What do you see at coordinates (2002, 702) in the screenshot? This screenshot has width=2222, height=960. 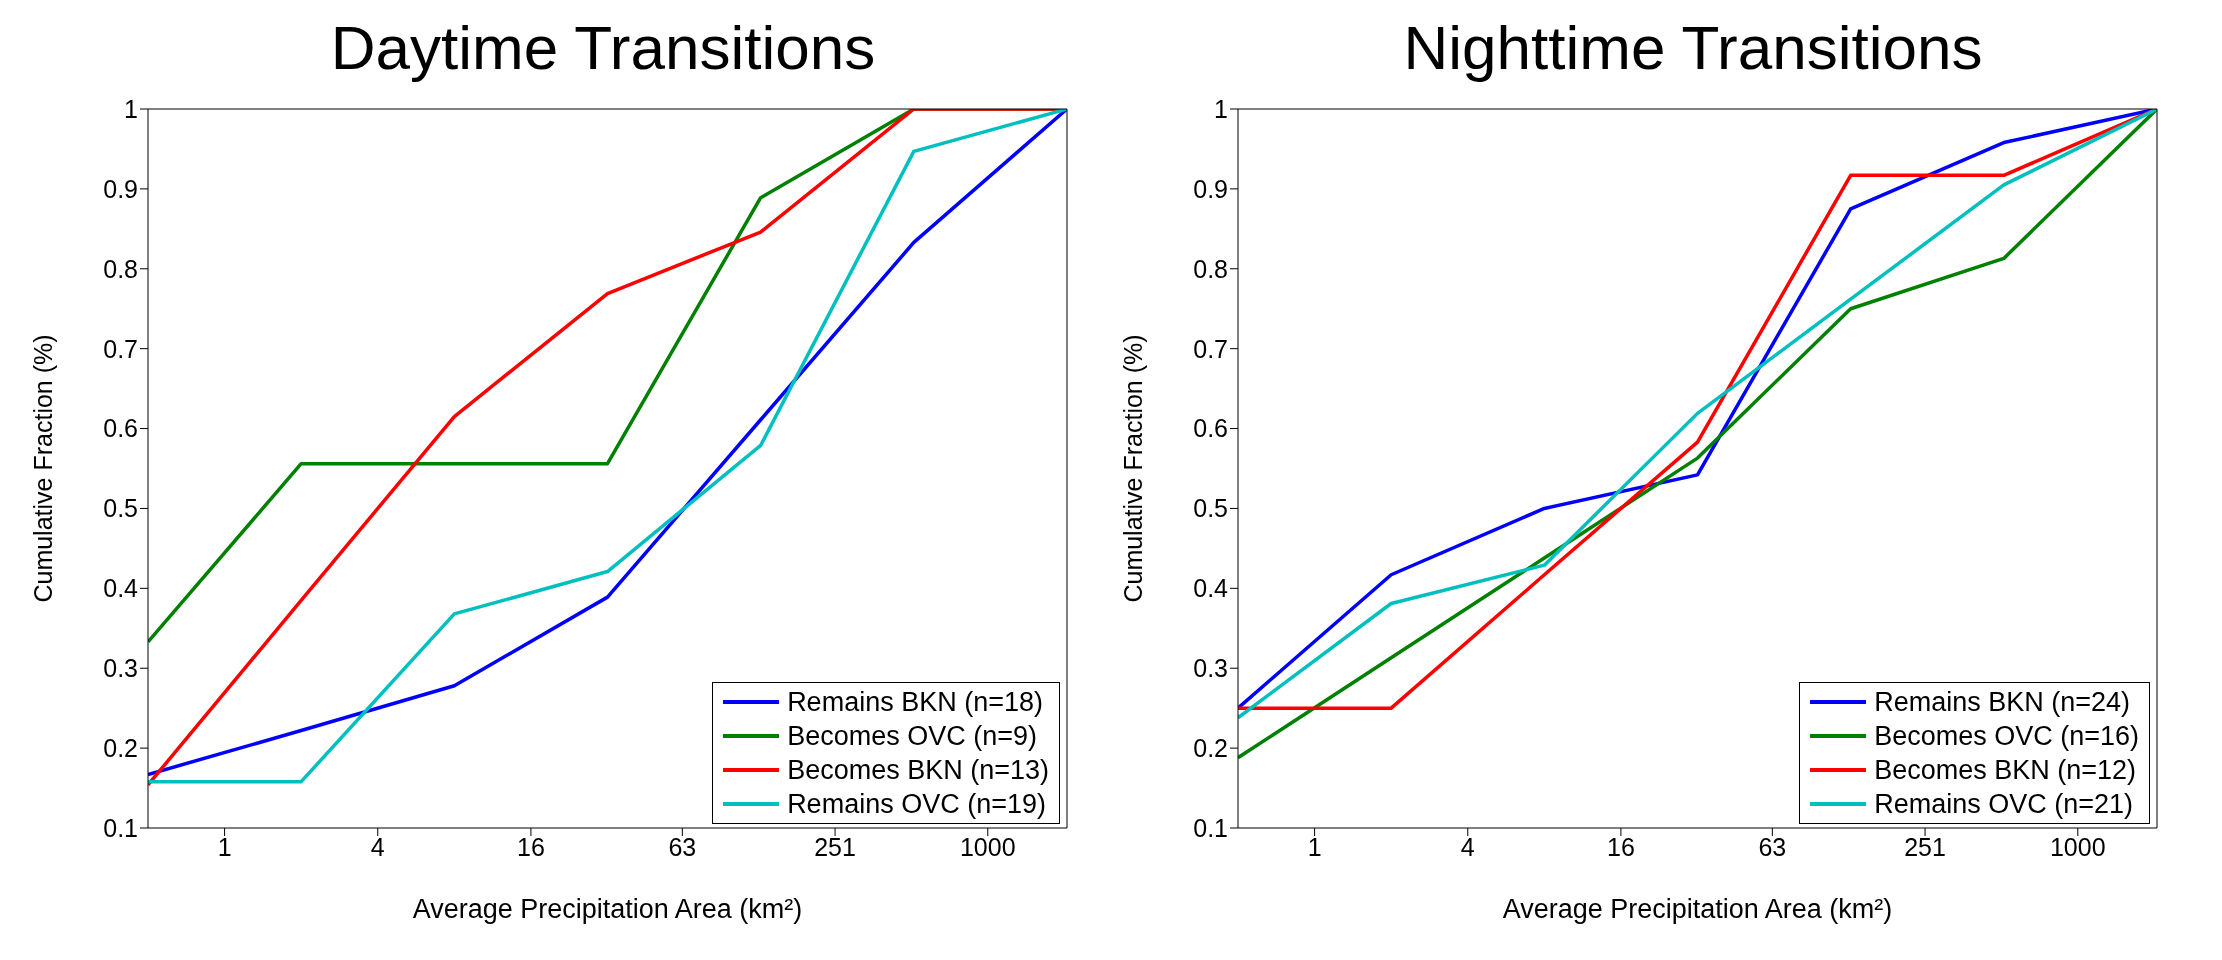 I see `legend-label: Remains BKN (n=24)` at bounding box center [2002, 702].